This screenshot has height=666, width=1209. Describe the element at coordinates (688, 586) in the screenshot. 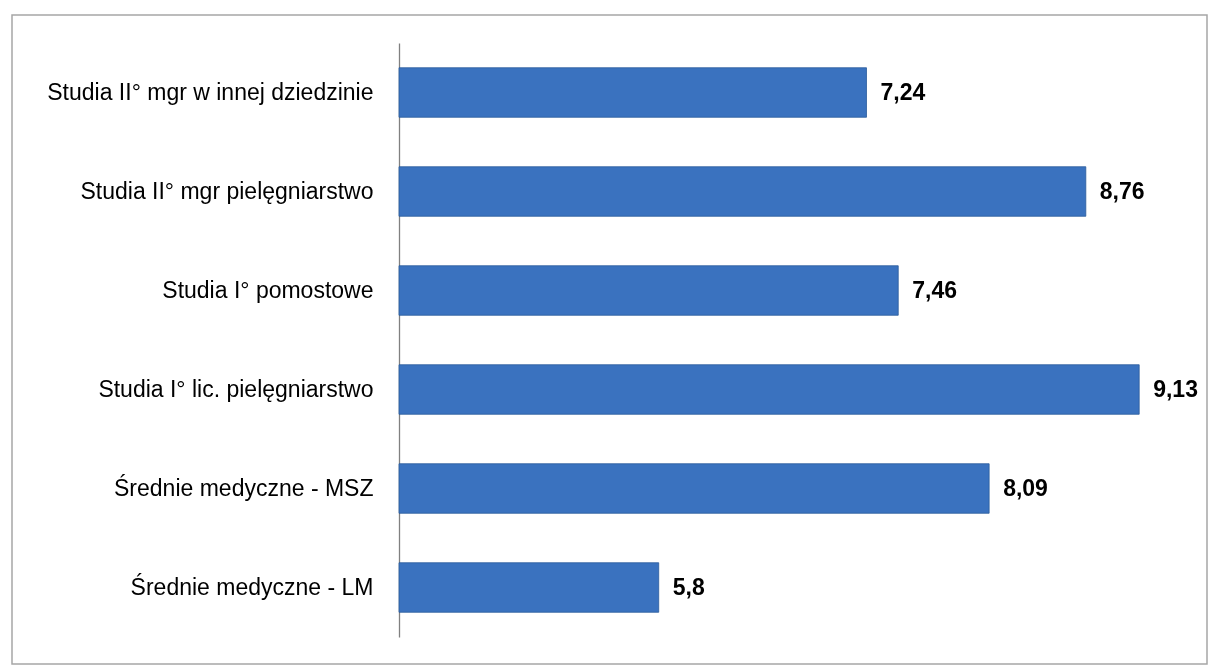

I see `data-label: 5,8` at that location.